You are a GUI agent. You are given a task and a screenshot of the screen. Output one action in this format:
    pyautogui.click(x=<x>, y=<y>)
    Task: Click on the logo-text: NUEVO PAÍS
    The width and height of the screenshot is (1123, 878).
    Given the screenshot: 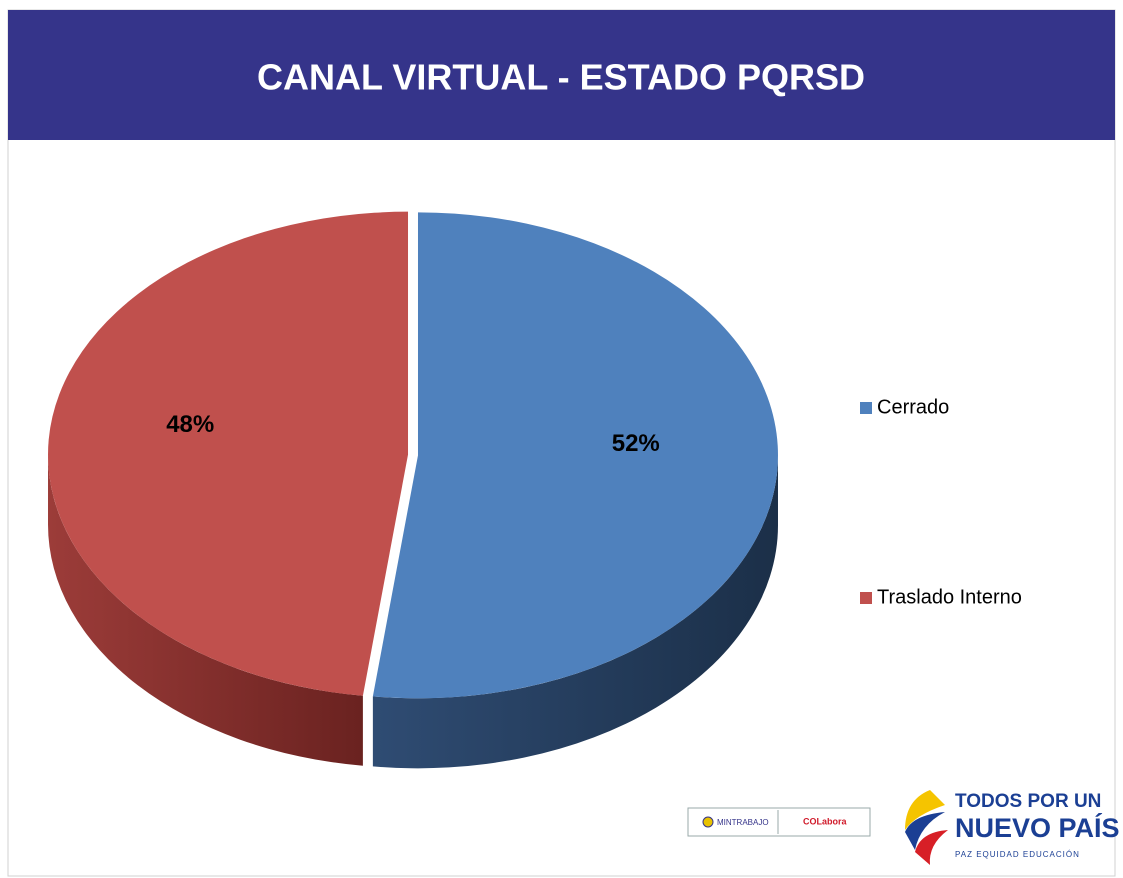 What is the action you would take?
    pyautogui.click(x=1037, y=827)
    